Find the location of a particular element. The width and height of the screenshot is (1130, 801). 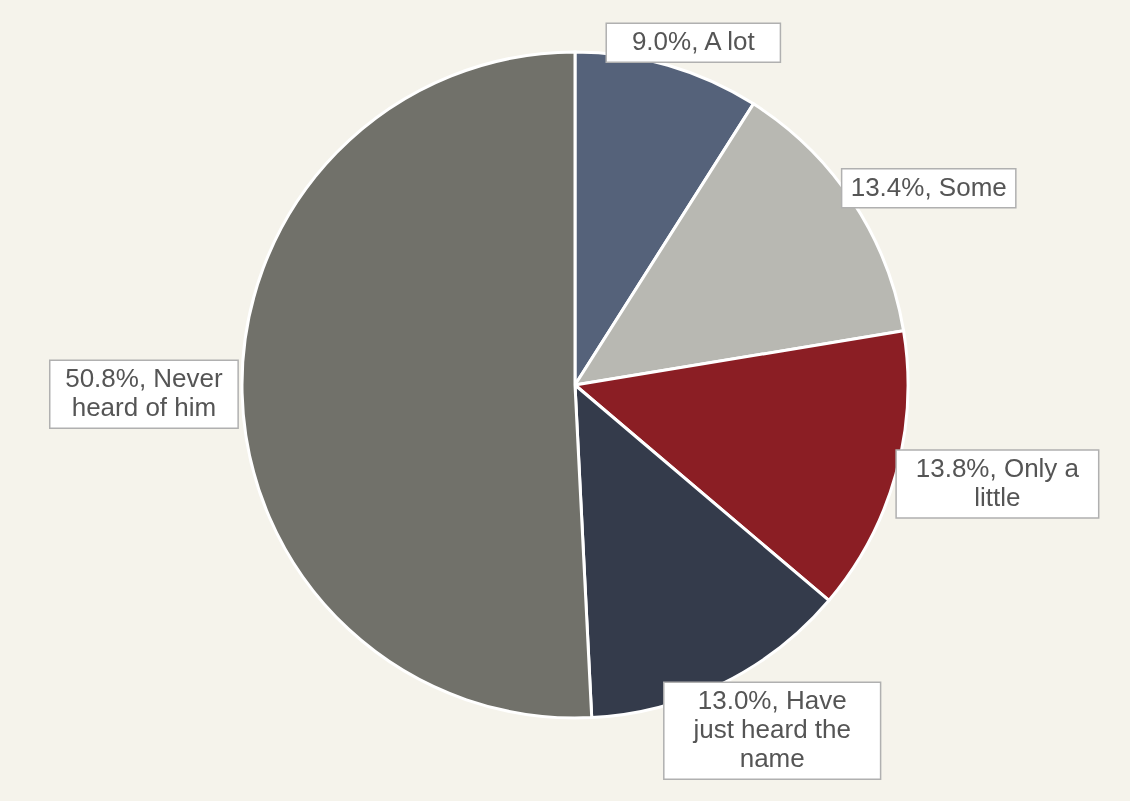

slice-label: 13.4%, Some is located at coordinates (928, 186).